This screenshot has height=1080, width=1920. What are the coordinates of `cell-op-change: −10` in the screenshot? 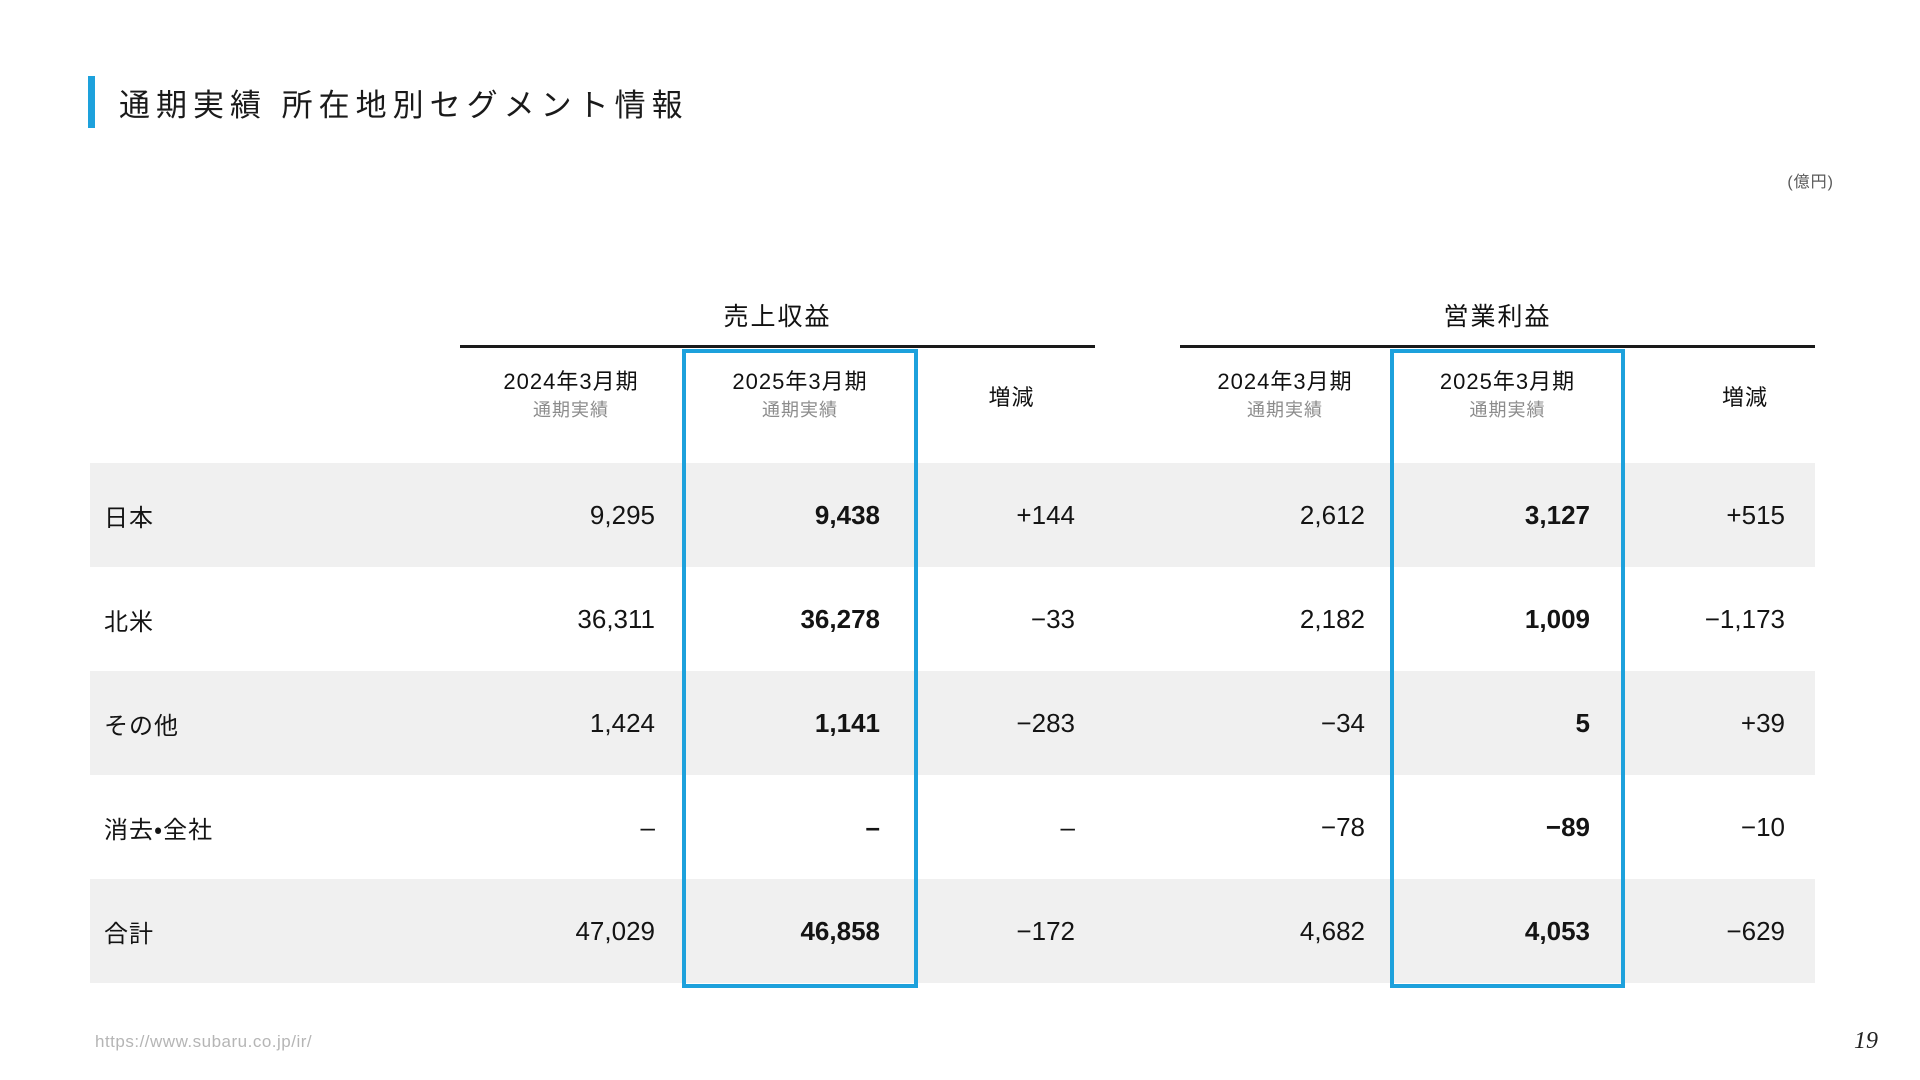 It's located at (1762, 826).